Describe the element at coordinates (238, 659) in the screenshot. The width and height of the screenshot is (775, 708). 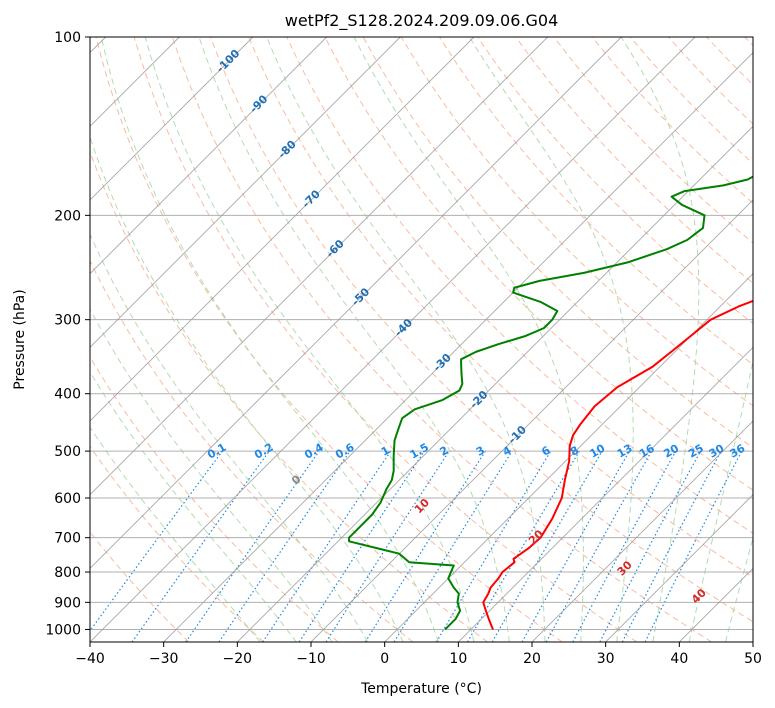
I see `x-tick-label: −20` at that location.